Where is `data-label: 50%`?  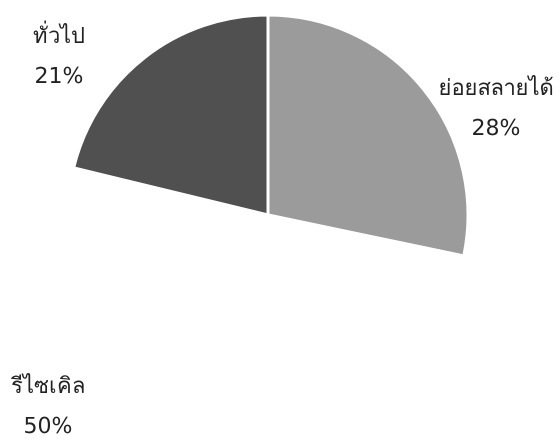
data-label: 50% is located at coordinates (48, 426).